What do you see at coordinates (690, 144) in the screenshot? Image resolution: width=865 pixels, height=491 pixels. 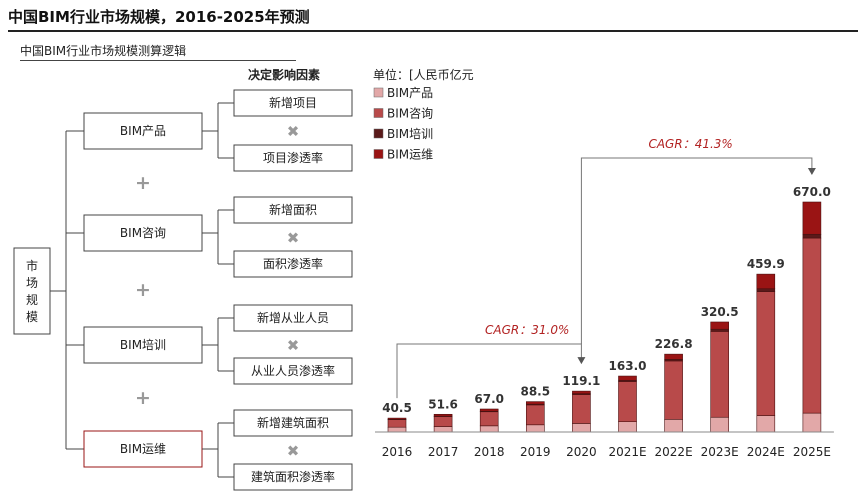 I see `cagr-label-2: CAGR：41.3%` at bounding box center [690, 144].